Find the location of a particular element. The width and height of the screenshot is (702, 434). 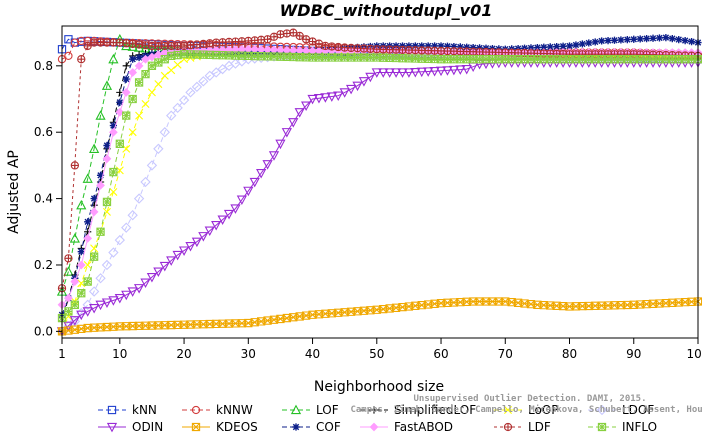

legend-item-kNNW: kNNW is located at coordinates (217, 410).